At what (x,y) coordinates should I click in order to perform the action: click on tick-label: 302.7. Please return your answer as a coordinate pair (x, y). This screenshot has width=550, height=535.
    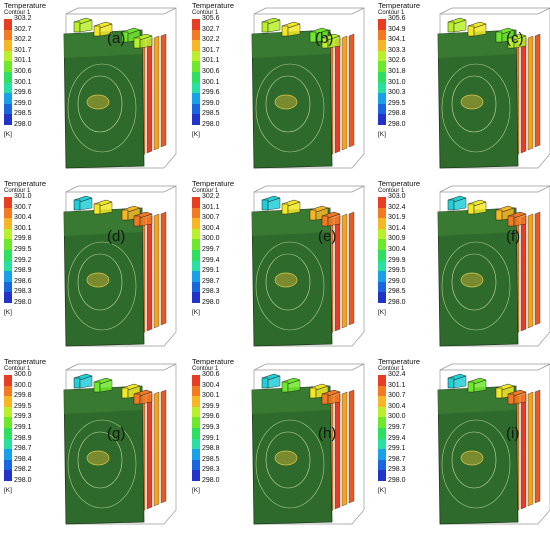
    Looking at the image, I should click on (23, 29).